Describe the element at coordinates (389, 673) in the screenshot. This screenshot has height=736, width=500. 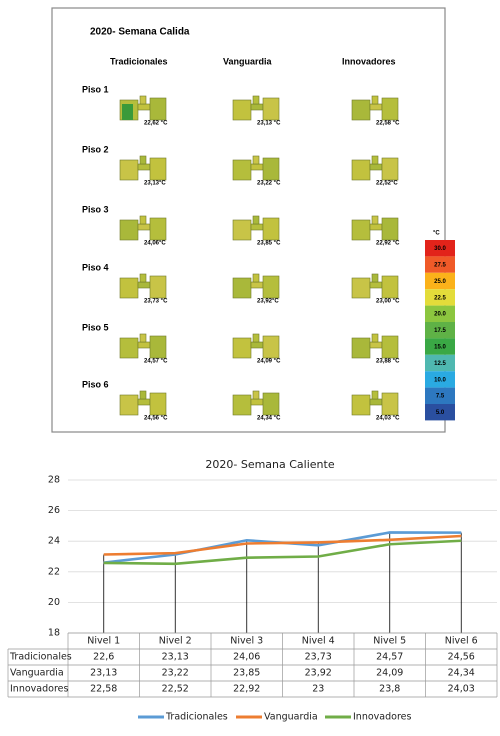
I see `table-value: 24,09` at that location.